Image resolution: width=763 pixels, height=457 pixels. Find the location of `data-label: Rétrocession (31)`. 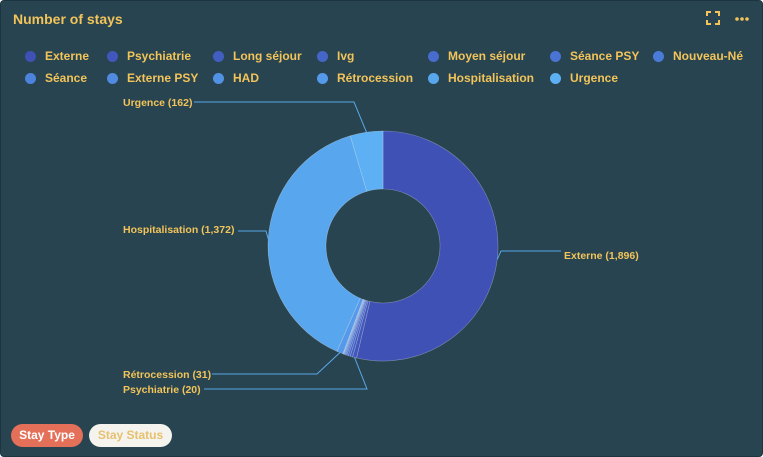

data-label: Rétrocession (31) is located at coordinates (167, 375).